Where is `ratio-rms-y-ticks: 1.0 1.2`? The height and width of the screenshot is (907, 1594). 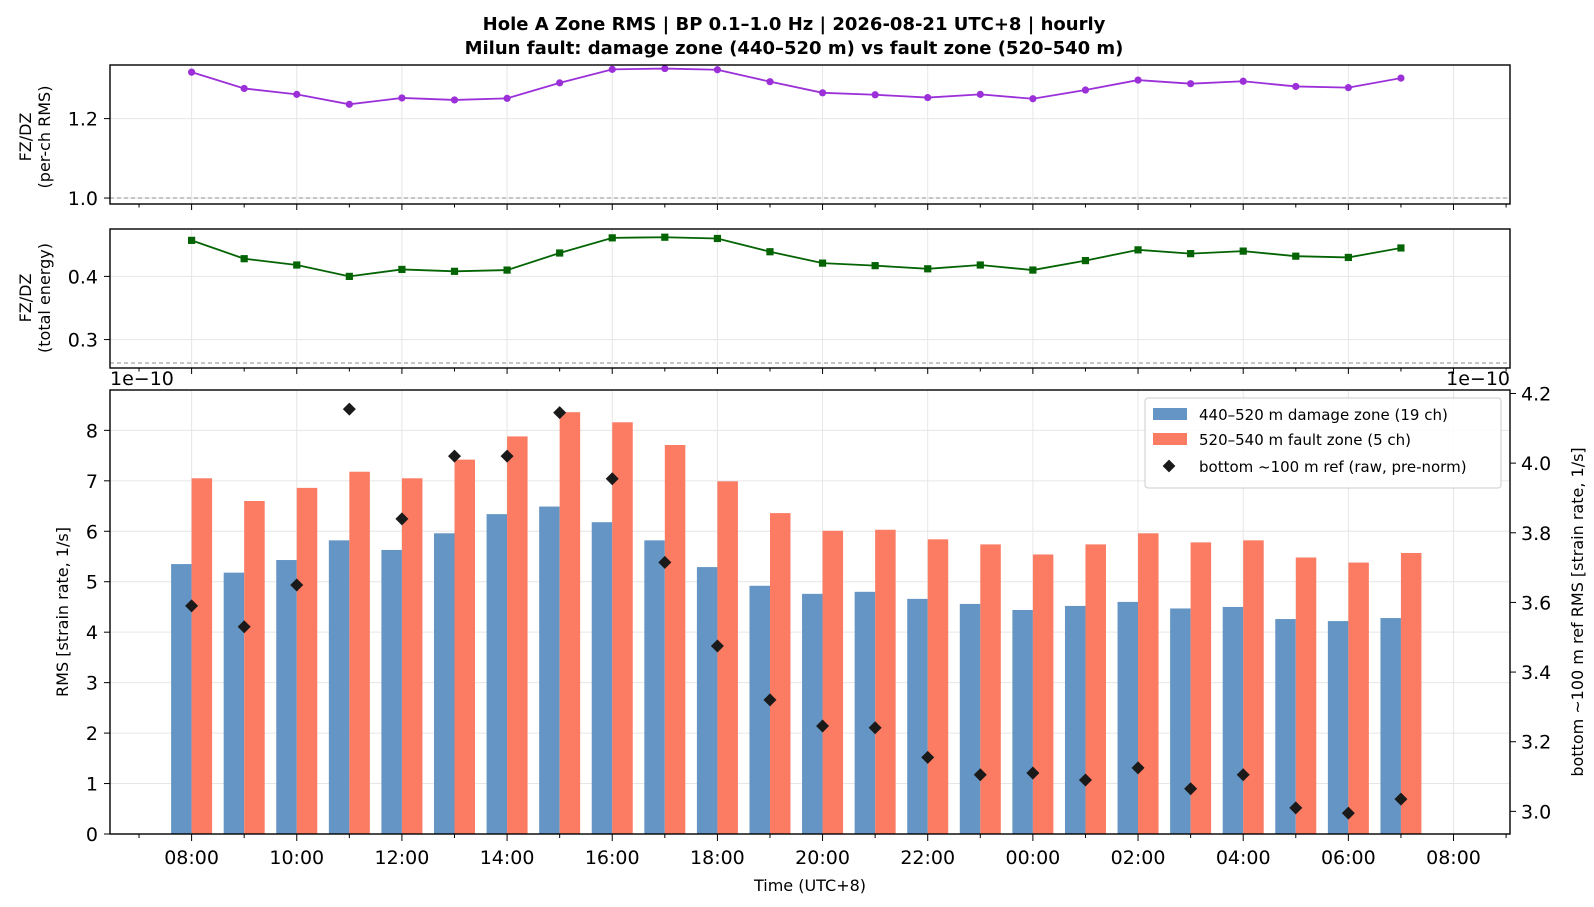 ratio-rms-y-ticks: 1.0 1.2 is located at coordinates (89, 159).